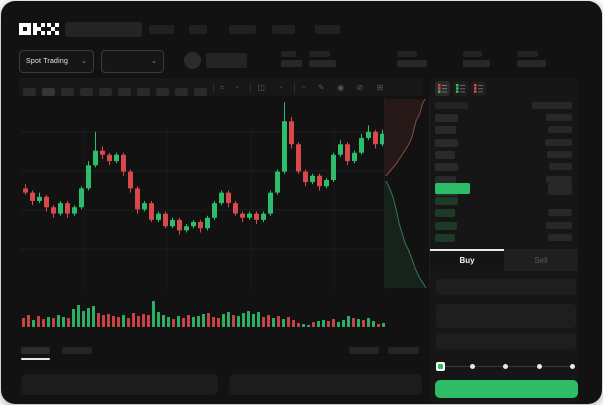  What do you see at coordinates (35, 350) in the screenshot?
I see `bottom-tab-orders` at bounding box center [35, 350].